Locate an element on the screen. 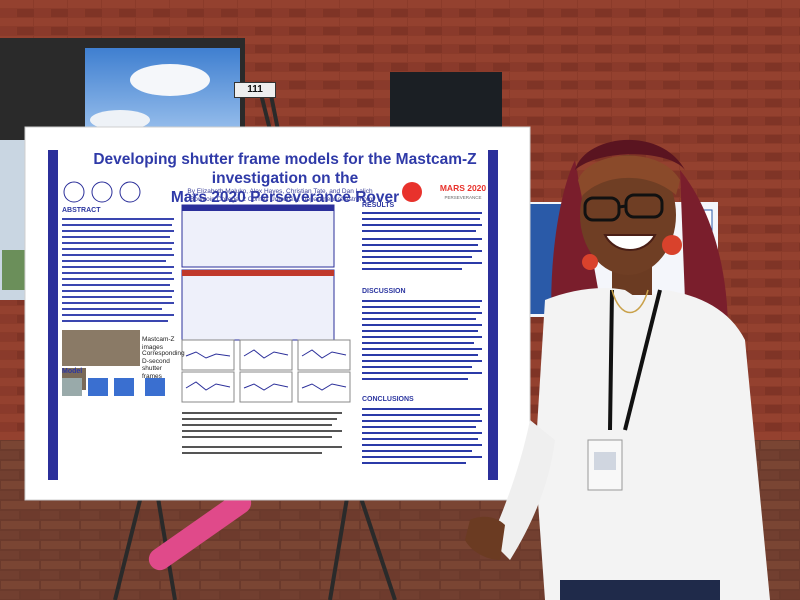 The width and height of the screenshot is (800, 600). mars2020-logo: MARS 2020 PERSEVERANCE is located at coordinates (463, 193).